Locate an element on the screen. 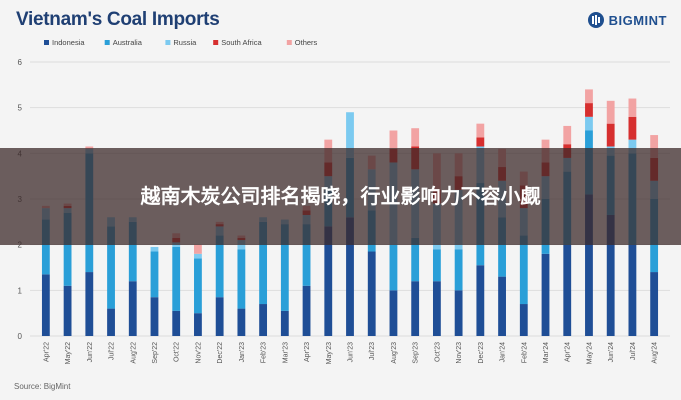  x-tick-label: Apr'24 is located at coordinates (568, 352).